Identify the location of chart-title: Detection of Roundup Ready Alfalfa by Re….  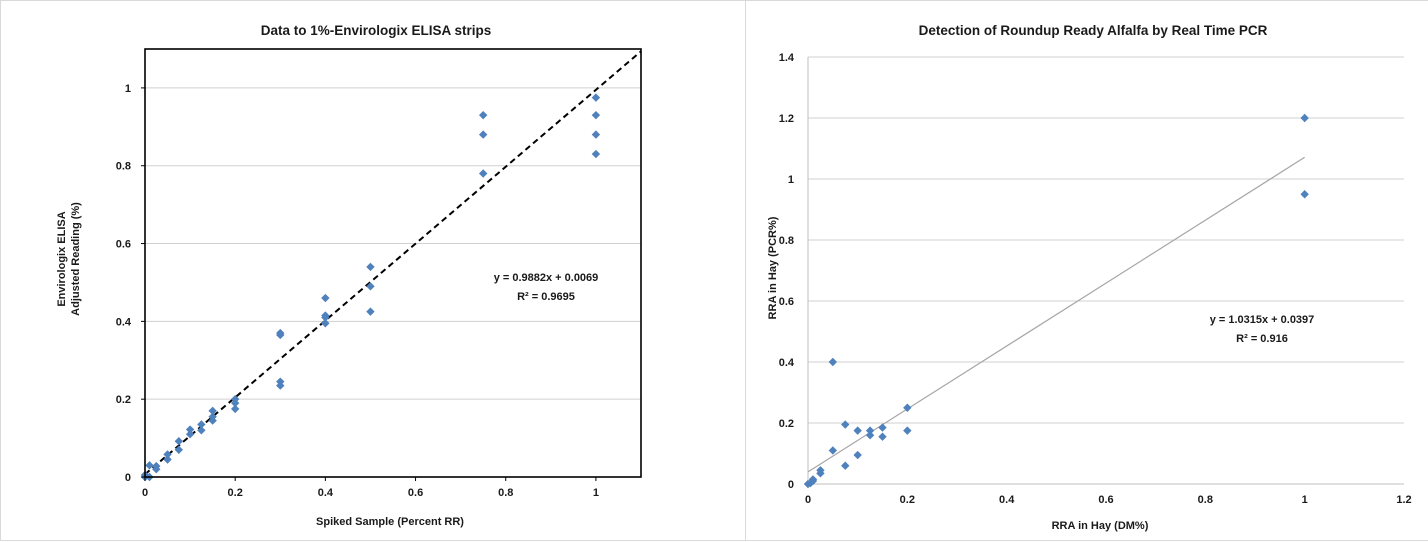
(1093, 30).